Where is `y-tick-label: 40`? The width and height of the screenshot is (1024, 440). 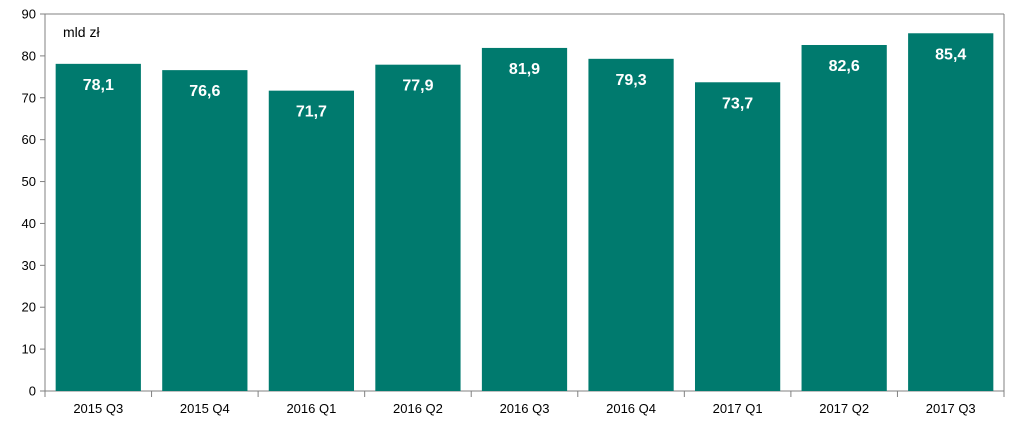 y-tick-label: 40 is located at coordinates (29, 223).